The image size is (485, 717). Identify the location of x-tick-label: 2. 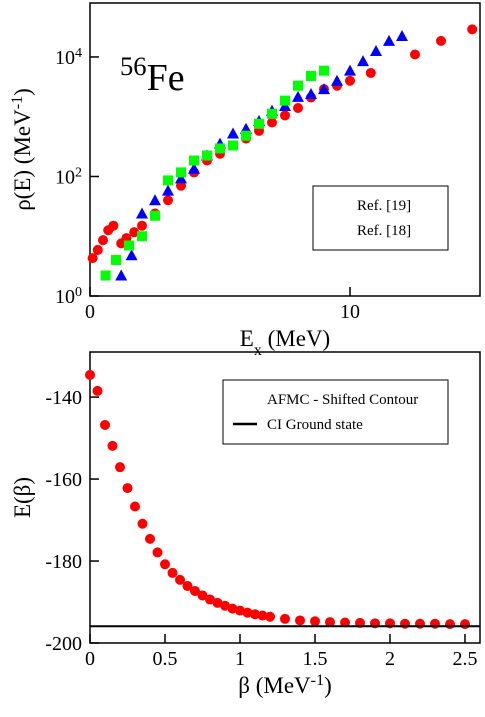
(390, 659).